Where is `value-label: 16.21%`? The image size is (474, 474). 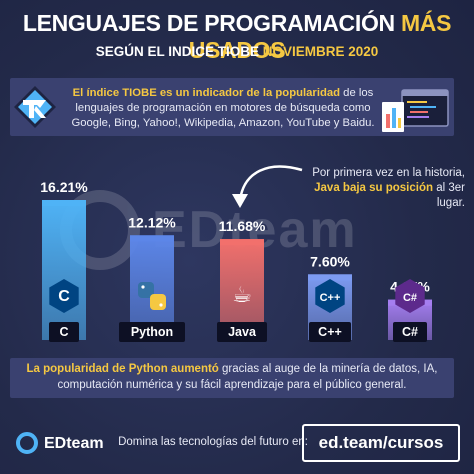 value-label: 16.21% is located at coordinates (64, 187).